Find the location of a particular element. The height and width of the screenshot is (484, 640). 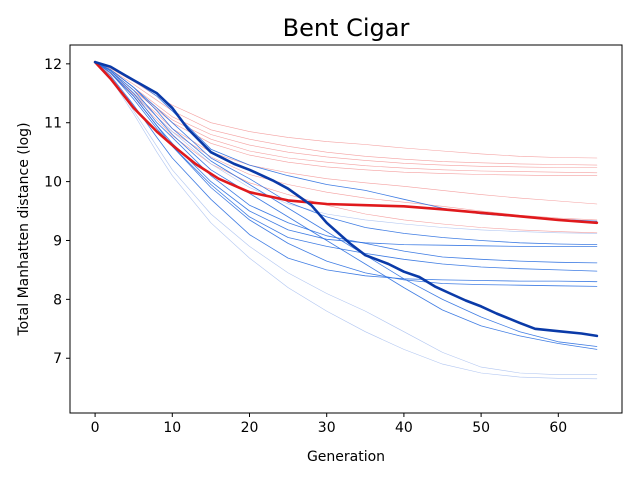

x-tick-label-60: 60 is located at coordinates (558, 428).